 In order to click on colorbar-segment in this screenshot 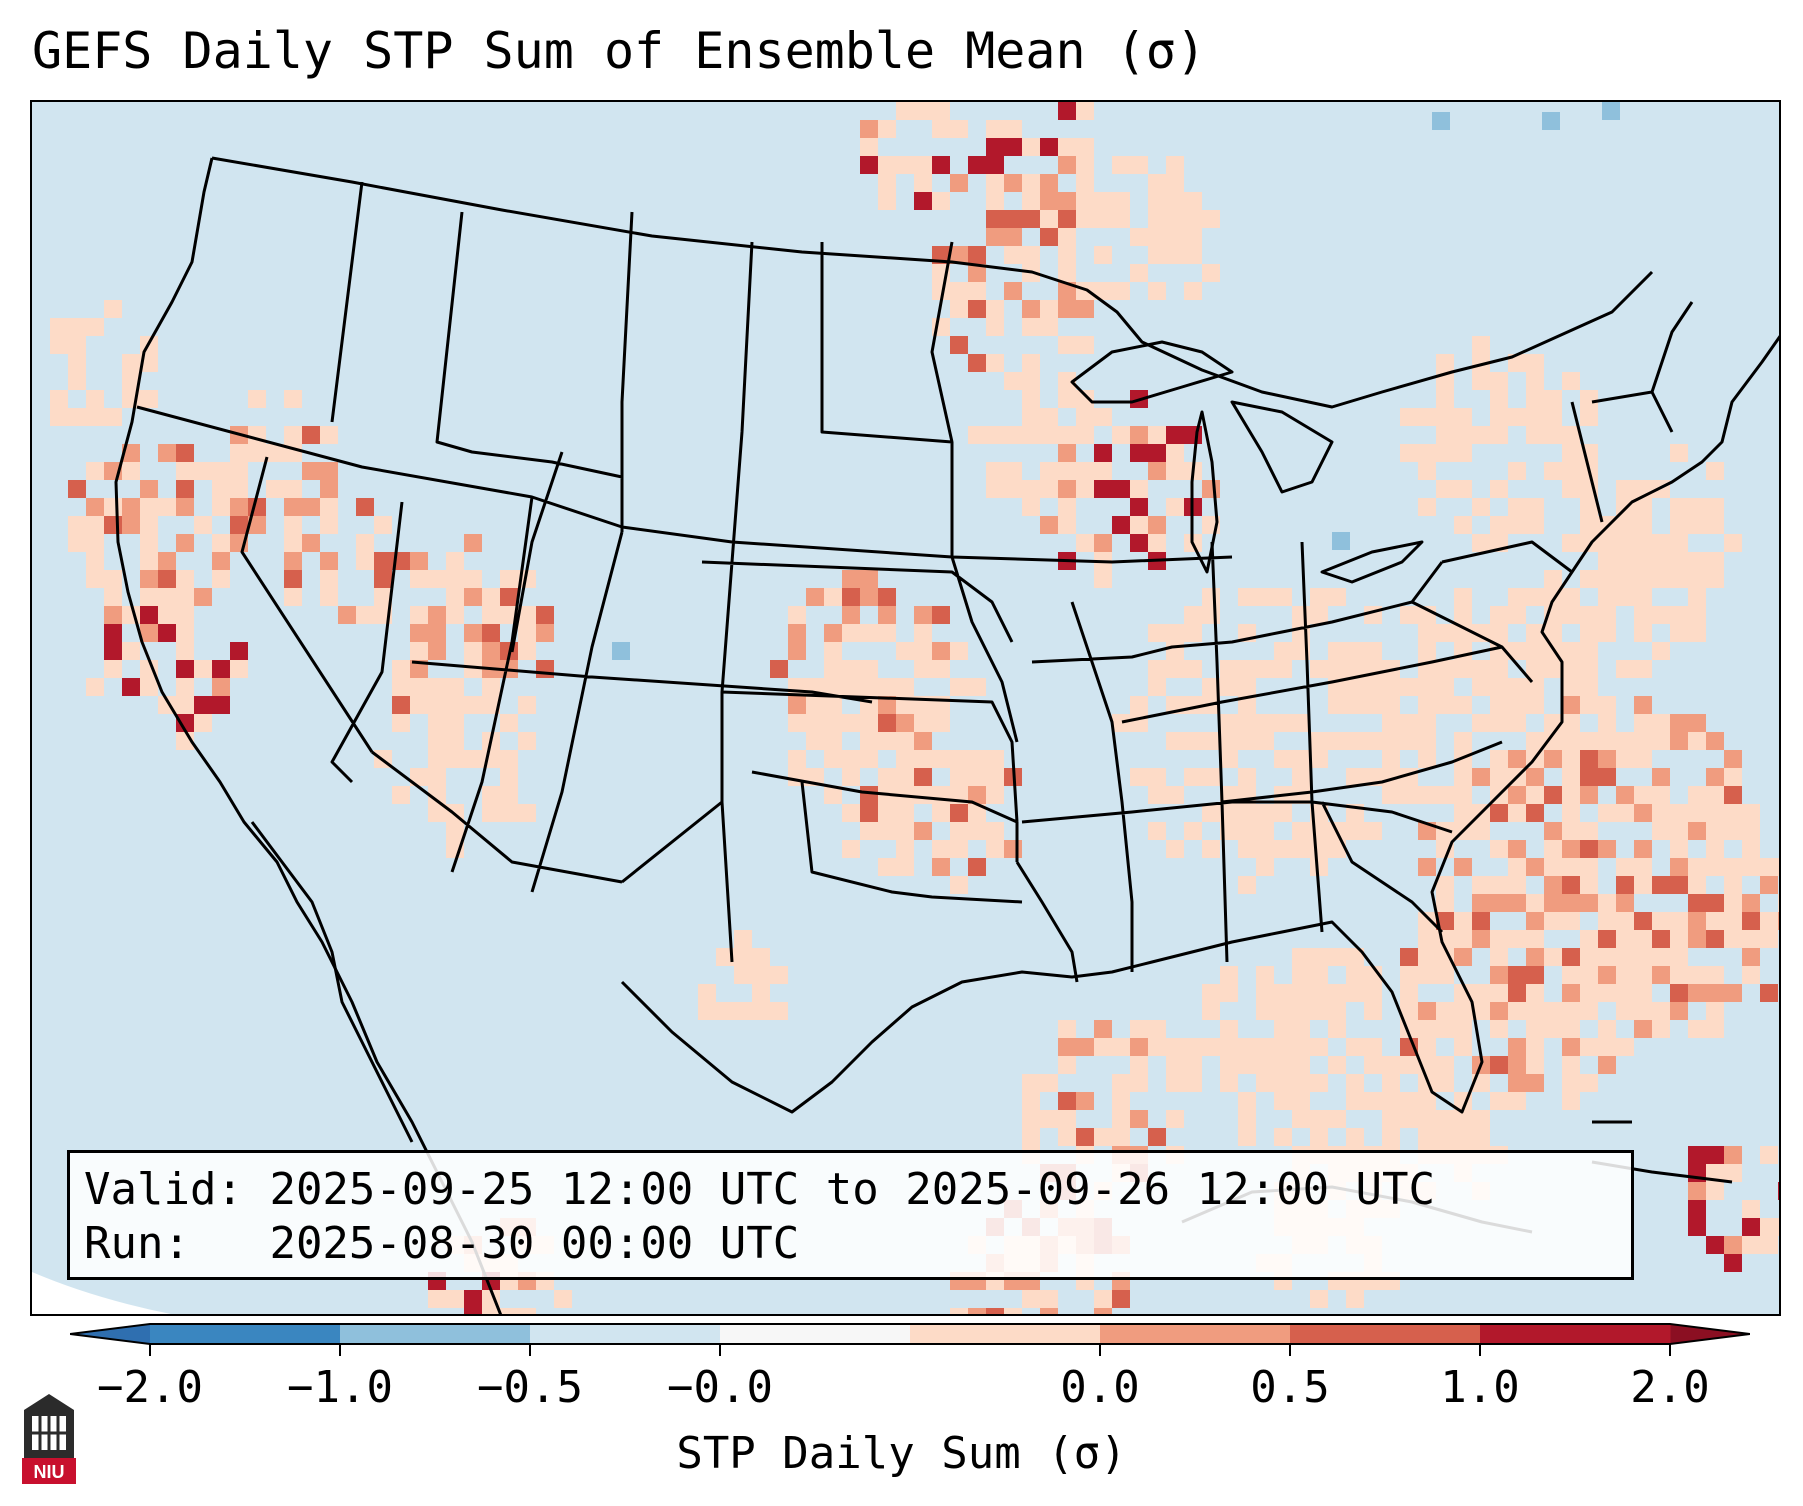, I will do `click(1385, 1334)`.